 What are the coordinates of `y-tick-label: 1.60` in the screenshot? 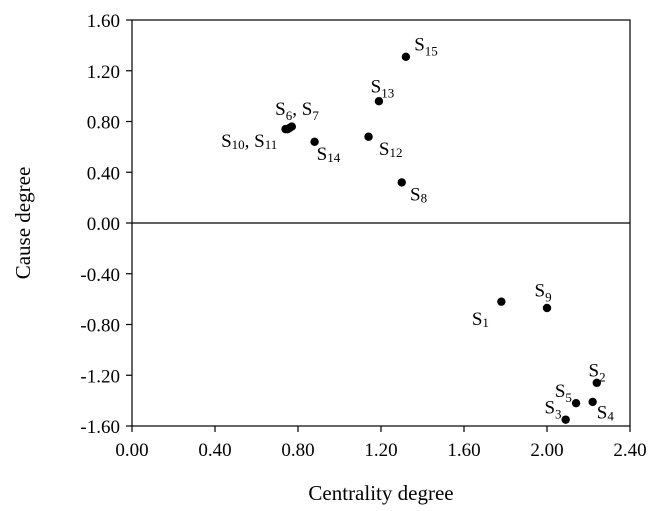 It's located at (103, 21).